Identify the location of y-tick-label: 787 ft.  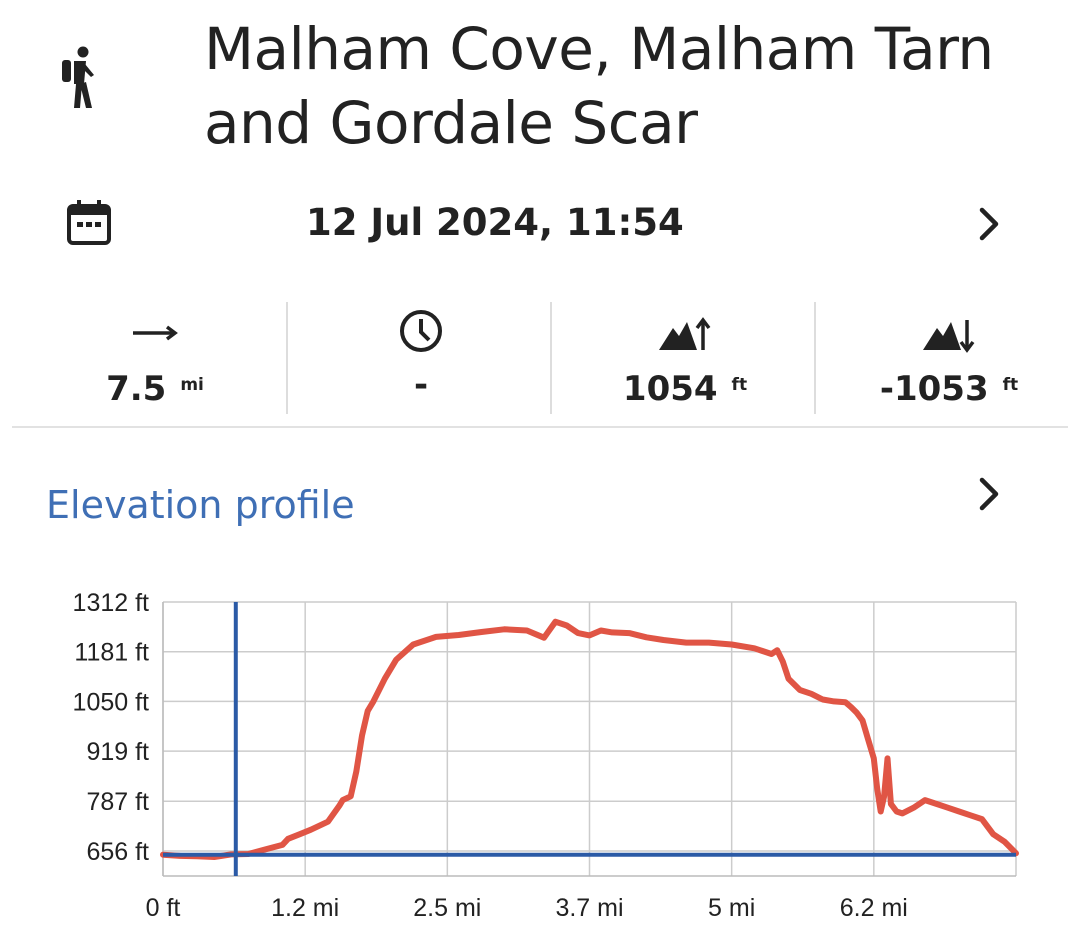
(117, 802).